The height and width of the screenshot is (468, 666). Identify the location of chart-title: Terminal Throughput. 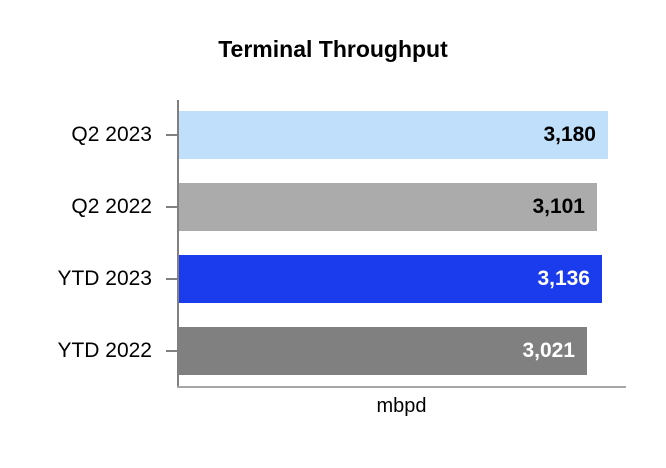
(333, 49).